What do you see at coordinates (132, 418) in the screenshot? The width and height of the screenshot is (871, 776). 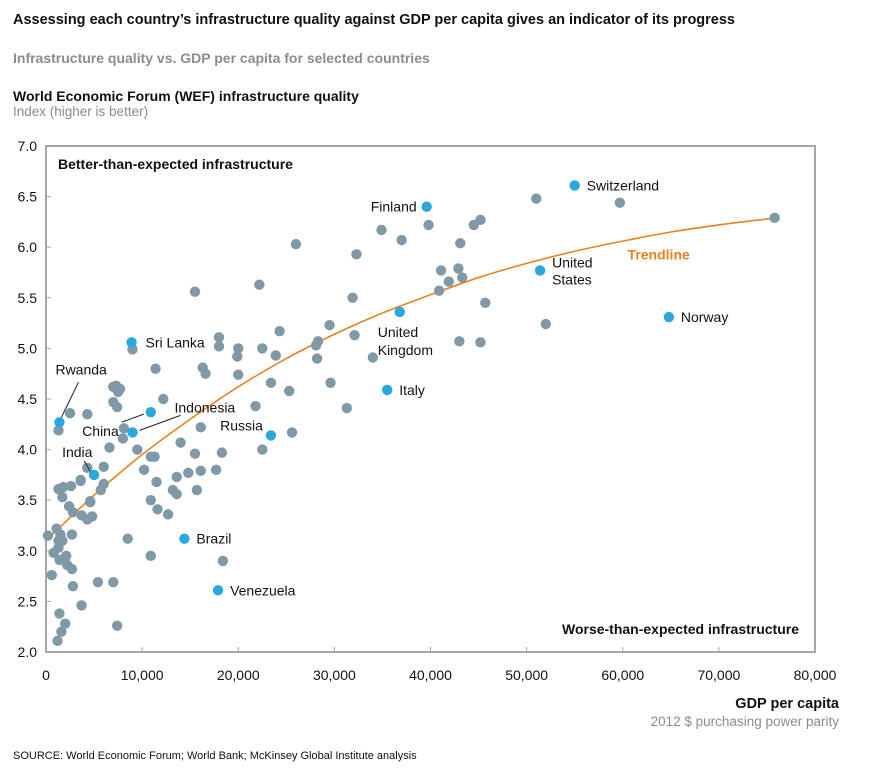 I see `leader-line-china` at bounding box center [132, 418].